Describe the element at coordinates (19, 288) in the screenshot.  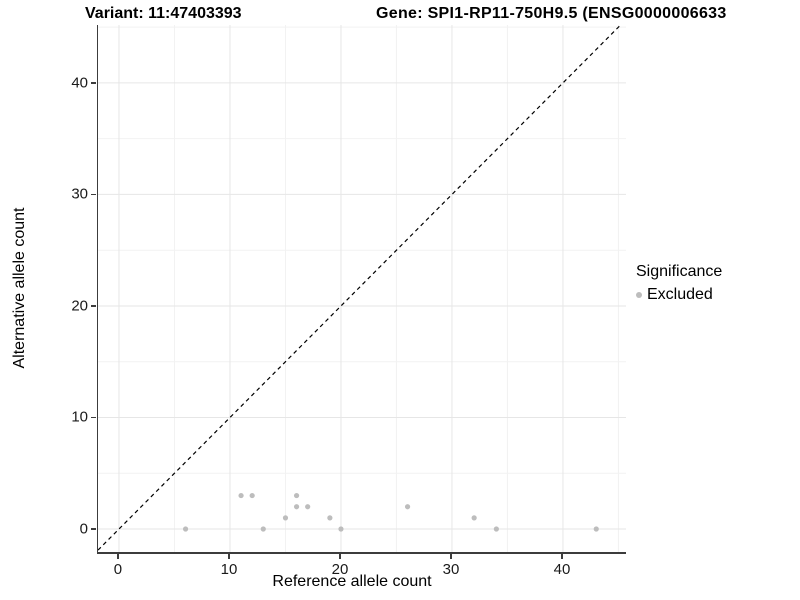
I see `y-axis-label: Alternative allele count` at that location.